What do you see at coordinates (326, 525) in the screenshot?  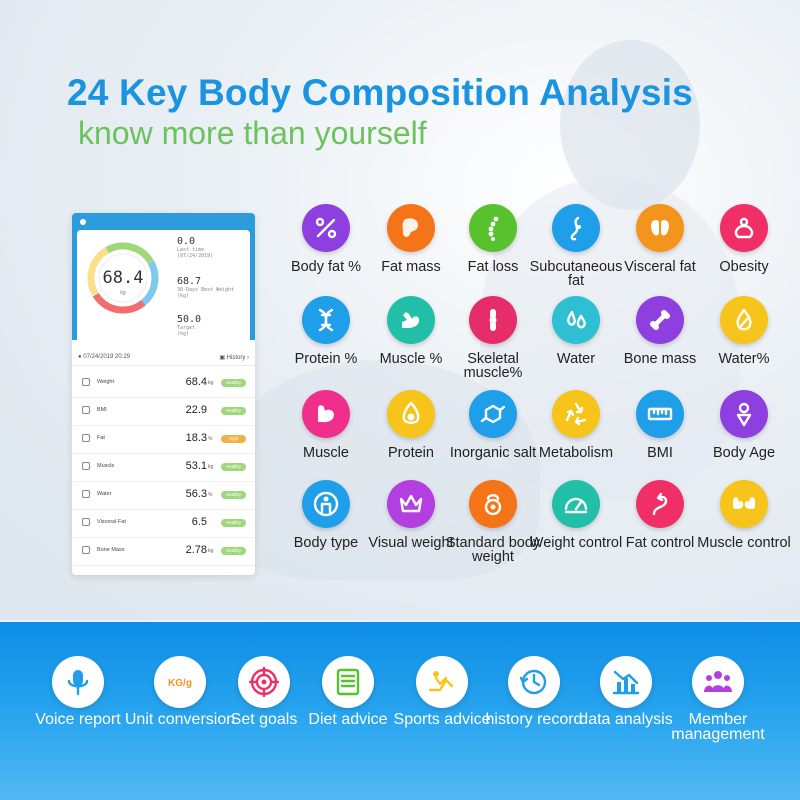 I see `feature-body-type: Body type` at bounding box center [326, 525].